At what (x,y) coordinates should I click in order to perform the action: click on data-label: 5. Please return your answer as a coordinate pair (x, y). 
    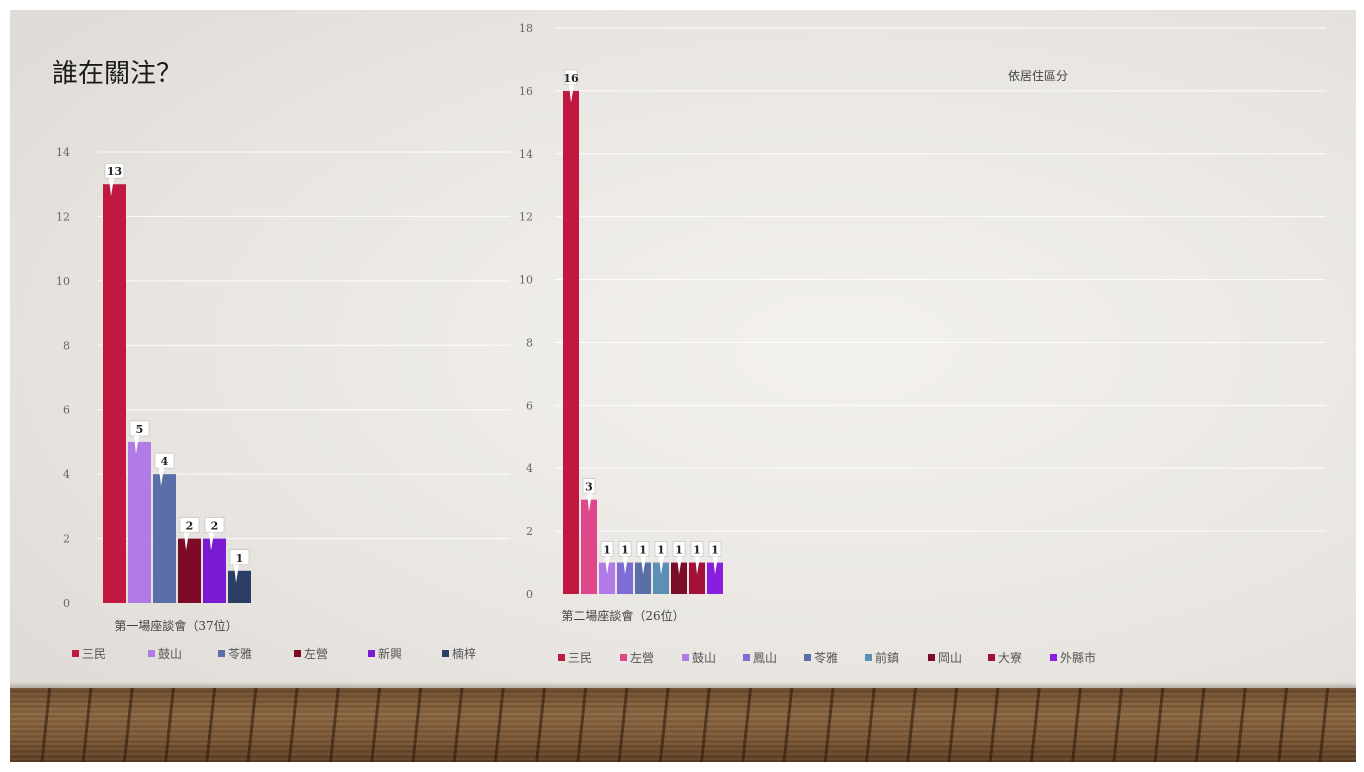
    Looking at the image, I should click on (140, 429).